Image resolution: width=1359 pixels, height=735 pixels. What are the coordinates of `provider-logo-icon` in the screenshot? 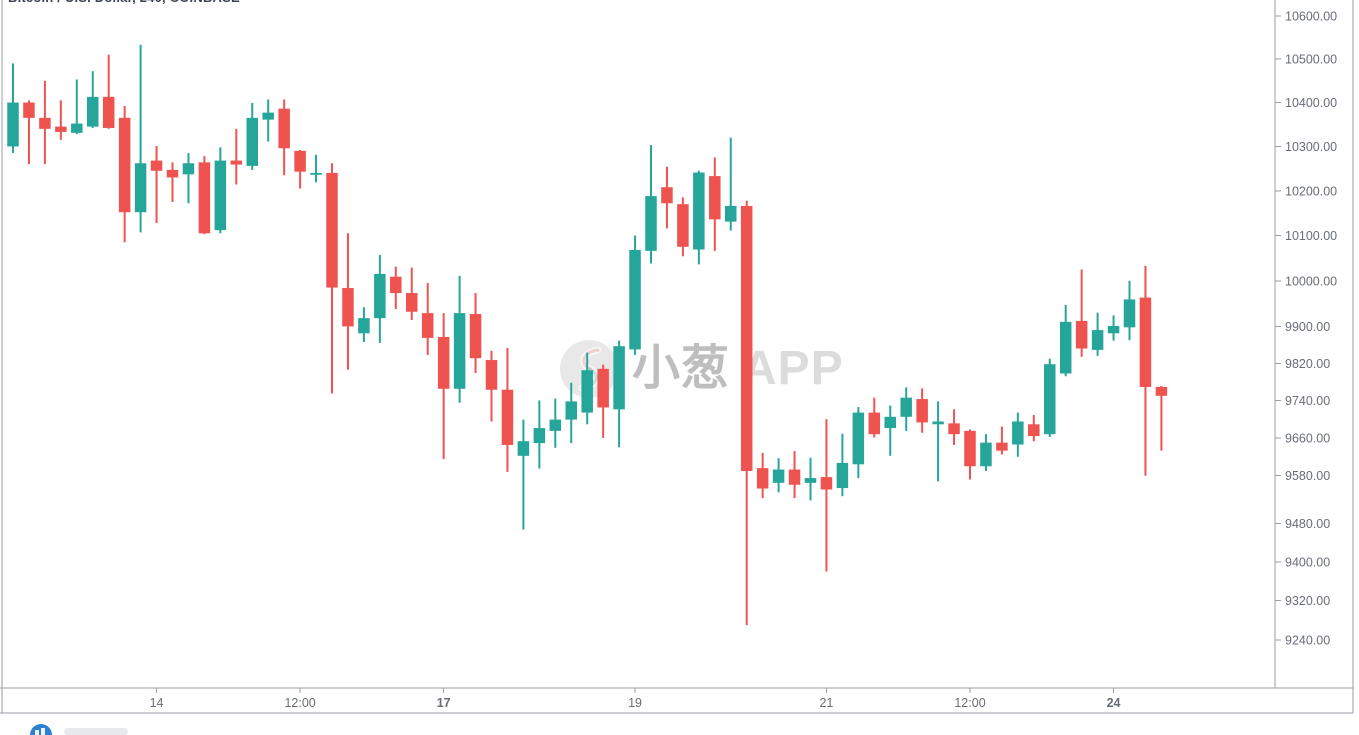 It's located at (41, 729).